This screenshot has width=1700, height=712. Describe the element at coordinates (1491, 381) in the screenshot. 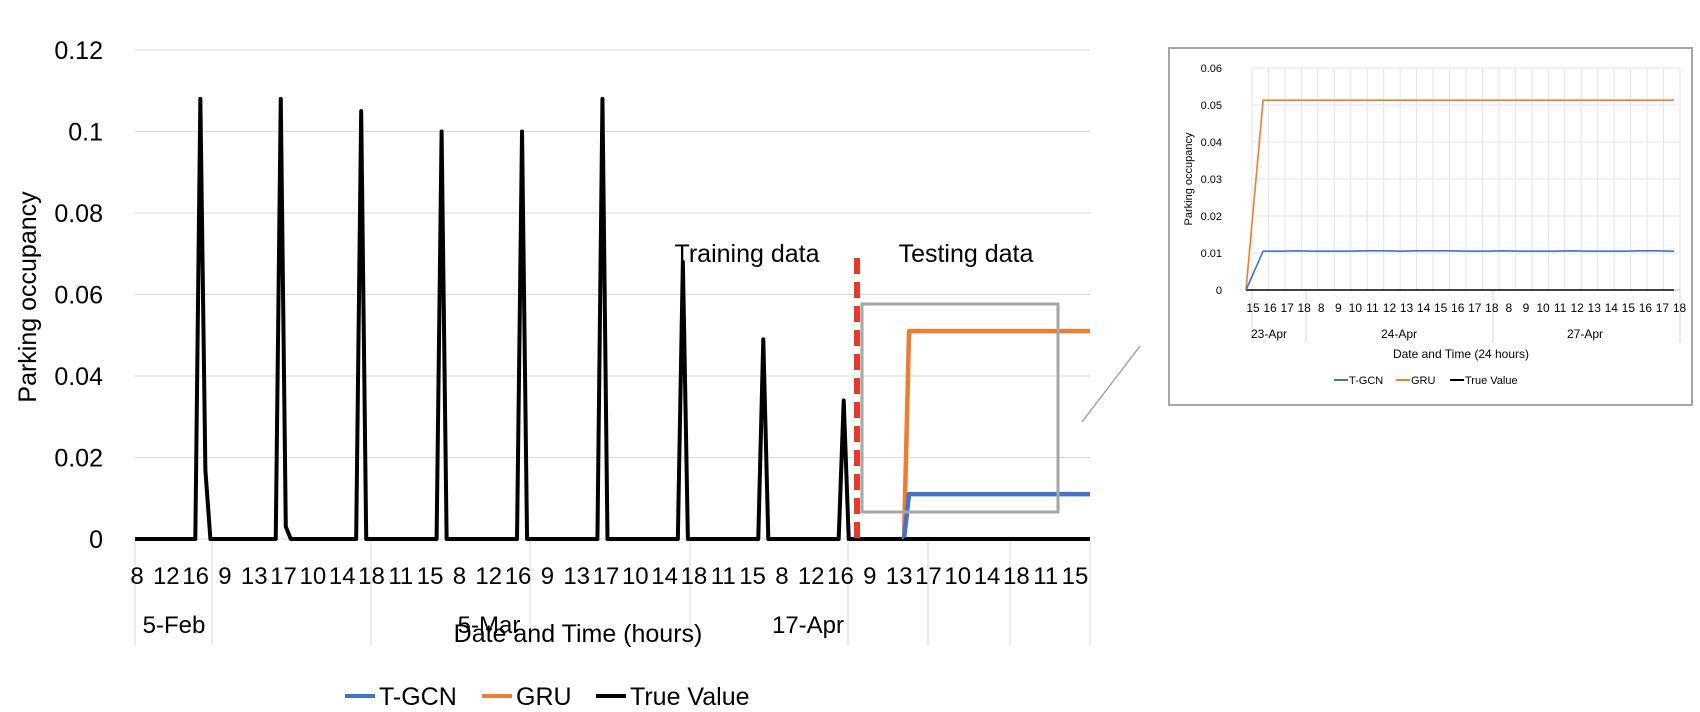

I see `inset-legend-label: True Value` at that location.